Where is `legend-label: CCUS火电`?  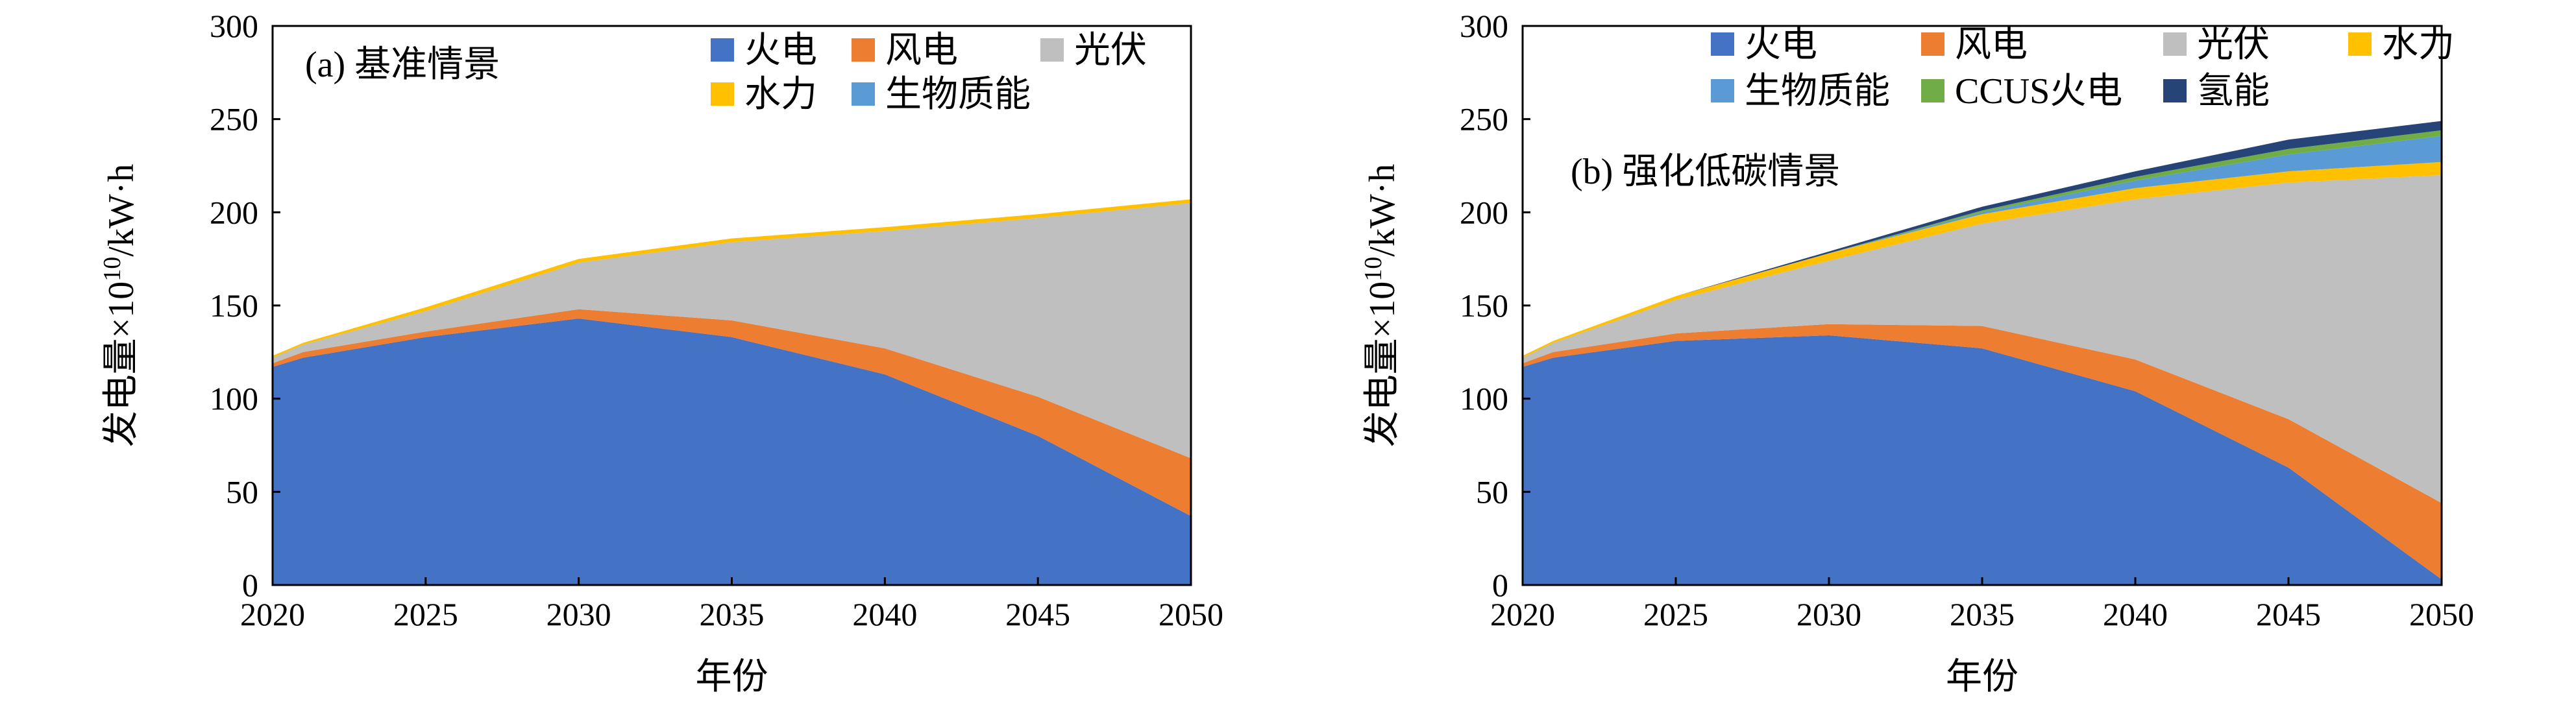 legend-label: CCUS火电 is located at coordinates (2038, 91).